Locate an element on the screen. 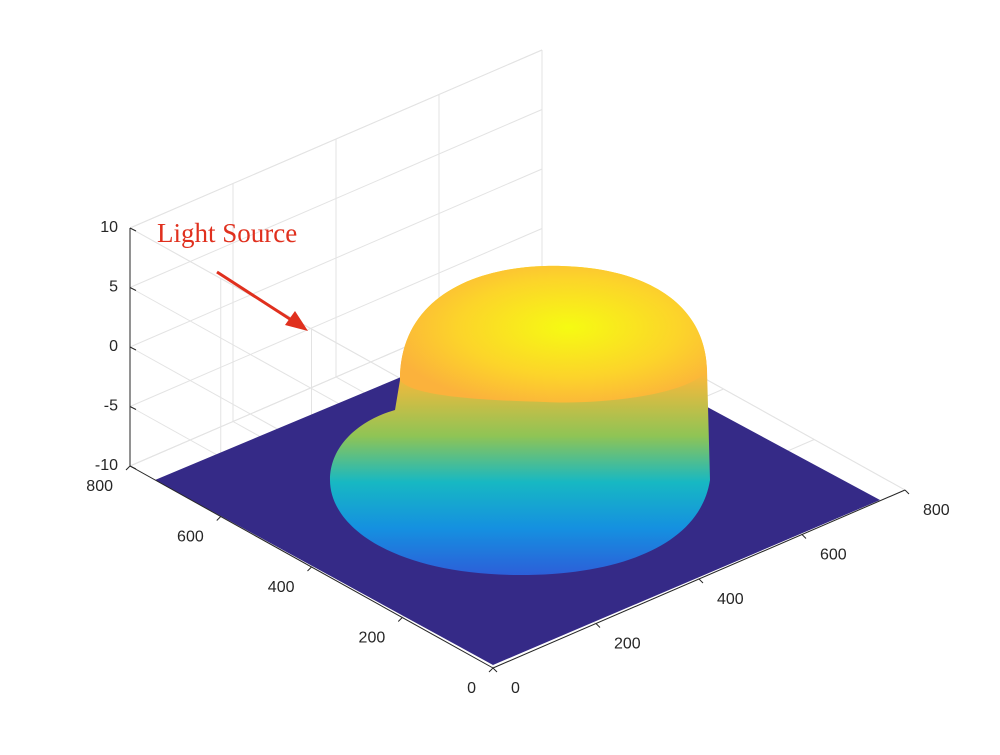 This screenshot has width=1000, height=755. x-tick-label: 0 is located at coordinates (515, 688).